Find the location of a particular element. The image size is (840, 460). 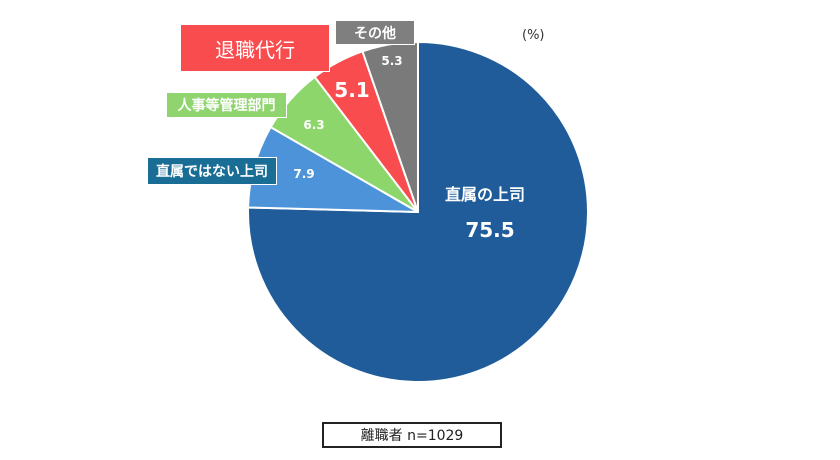

value-label-resignation-agency: 5.1 is located at coordinates (352, 90).